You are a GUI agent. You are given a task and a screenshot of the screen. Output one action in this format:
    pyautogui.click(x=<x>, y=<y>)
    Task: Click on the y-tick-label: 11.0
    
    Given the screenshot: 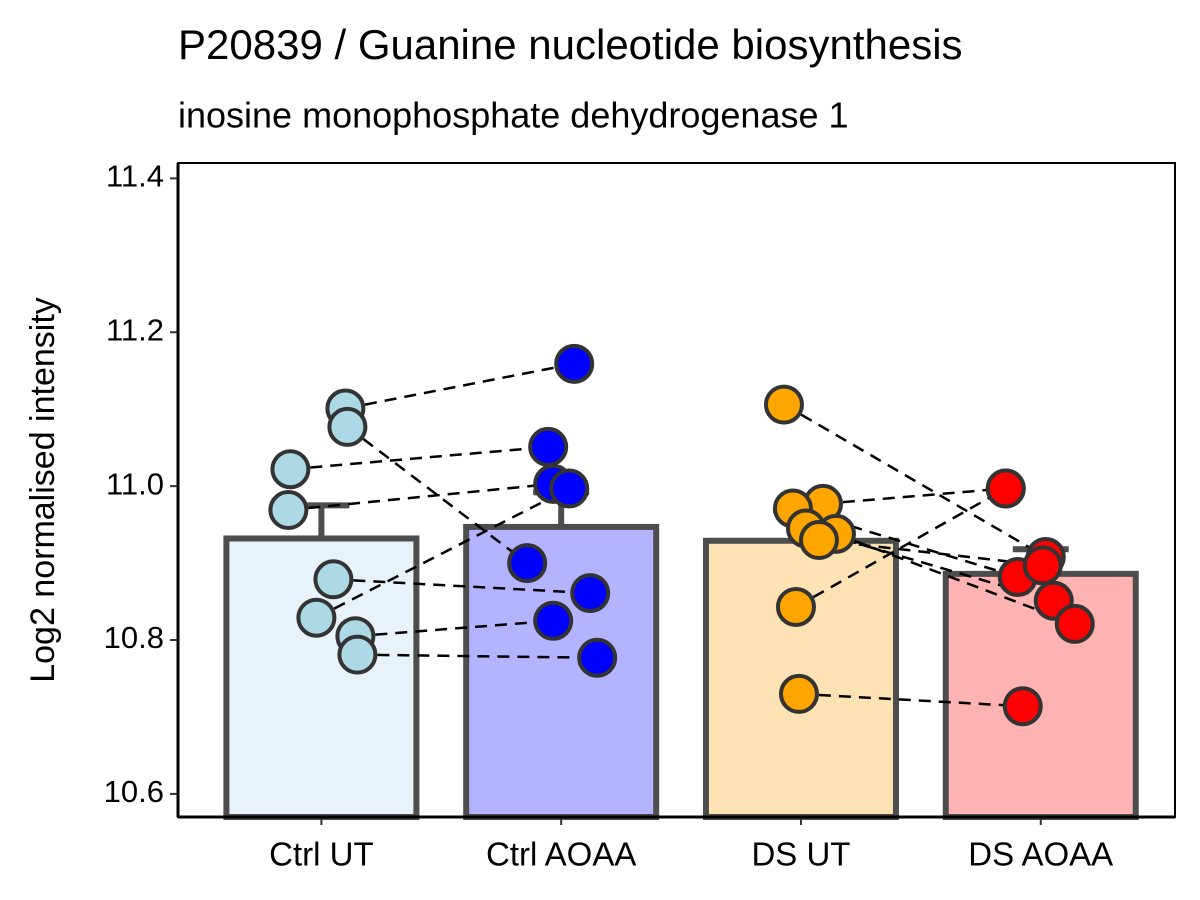 What is the action you would take?
    pyautogui.click(x=135, y=483)
    